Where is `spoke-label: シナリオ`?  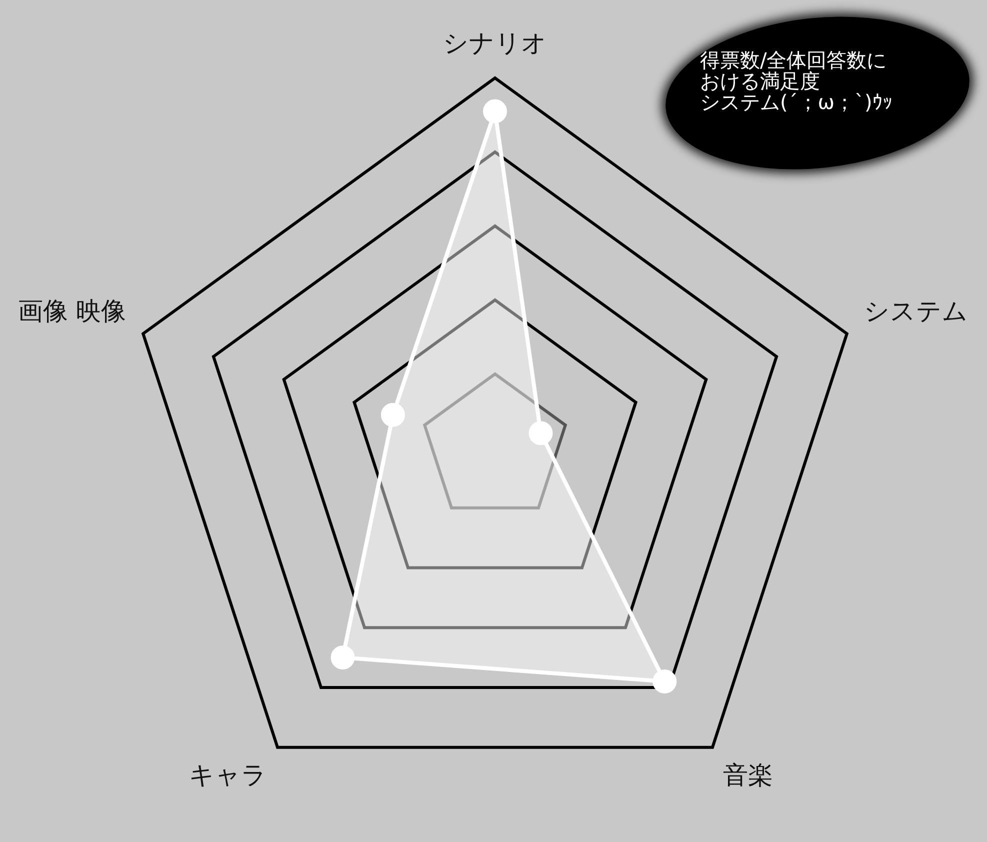
spoke-label: シナリオ is located at coordinates (495, 43).